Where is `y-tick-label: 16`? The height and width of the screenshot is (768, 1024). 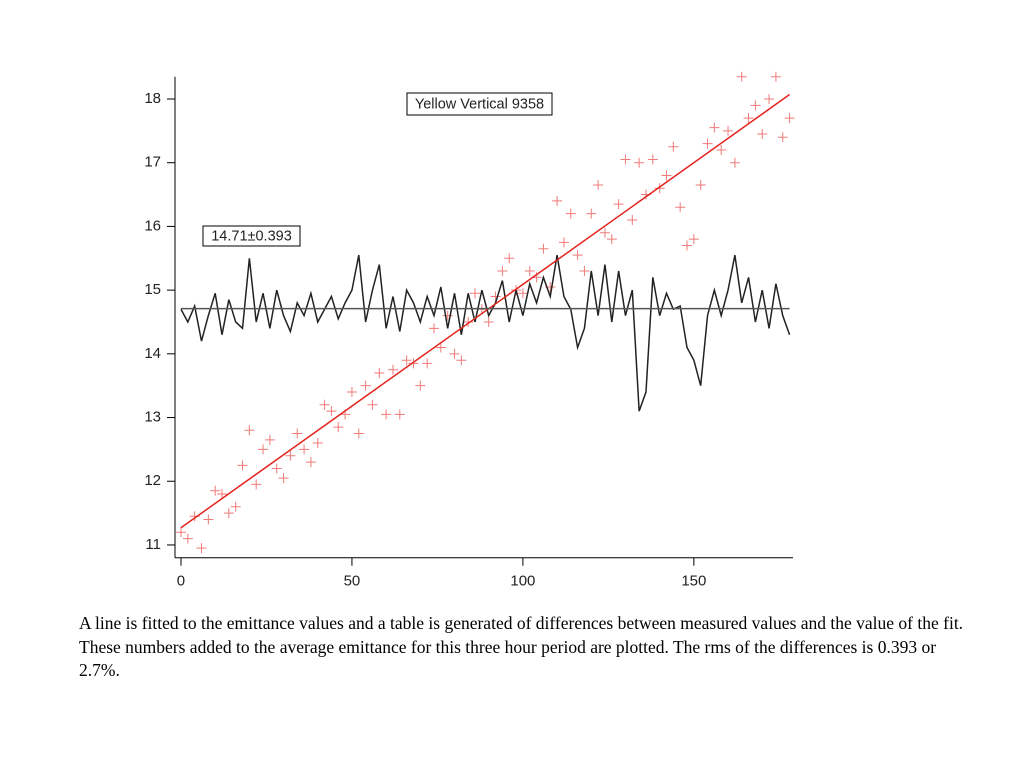 y-tick-label: 16 is located at coordinates (152, 225).